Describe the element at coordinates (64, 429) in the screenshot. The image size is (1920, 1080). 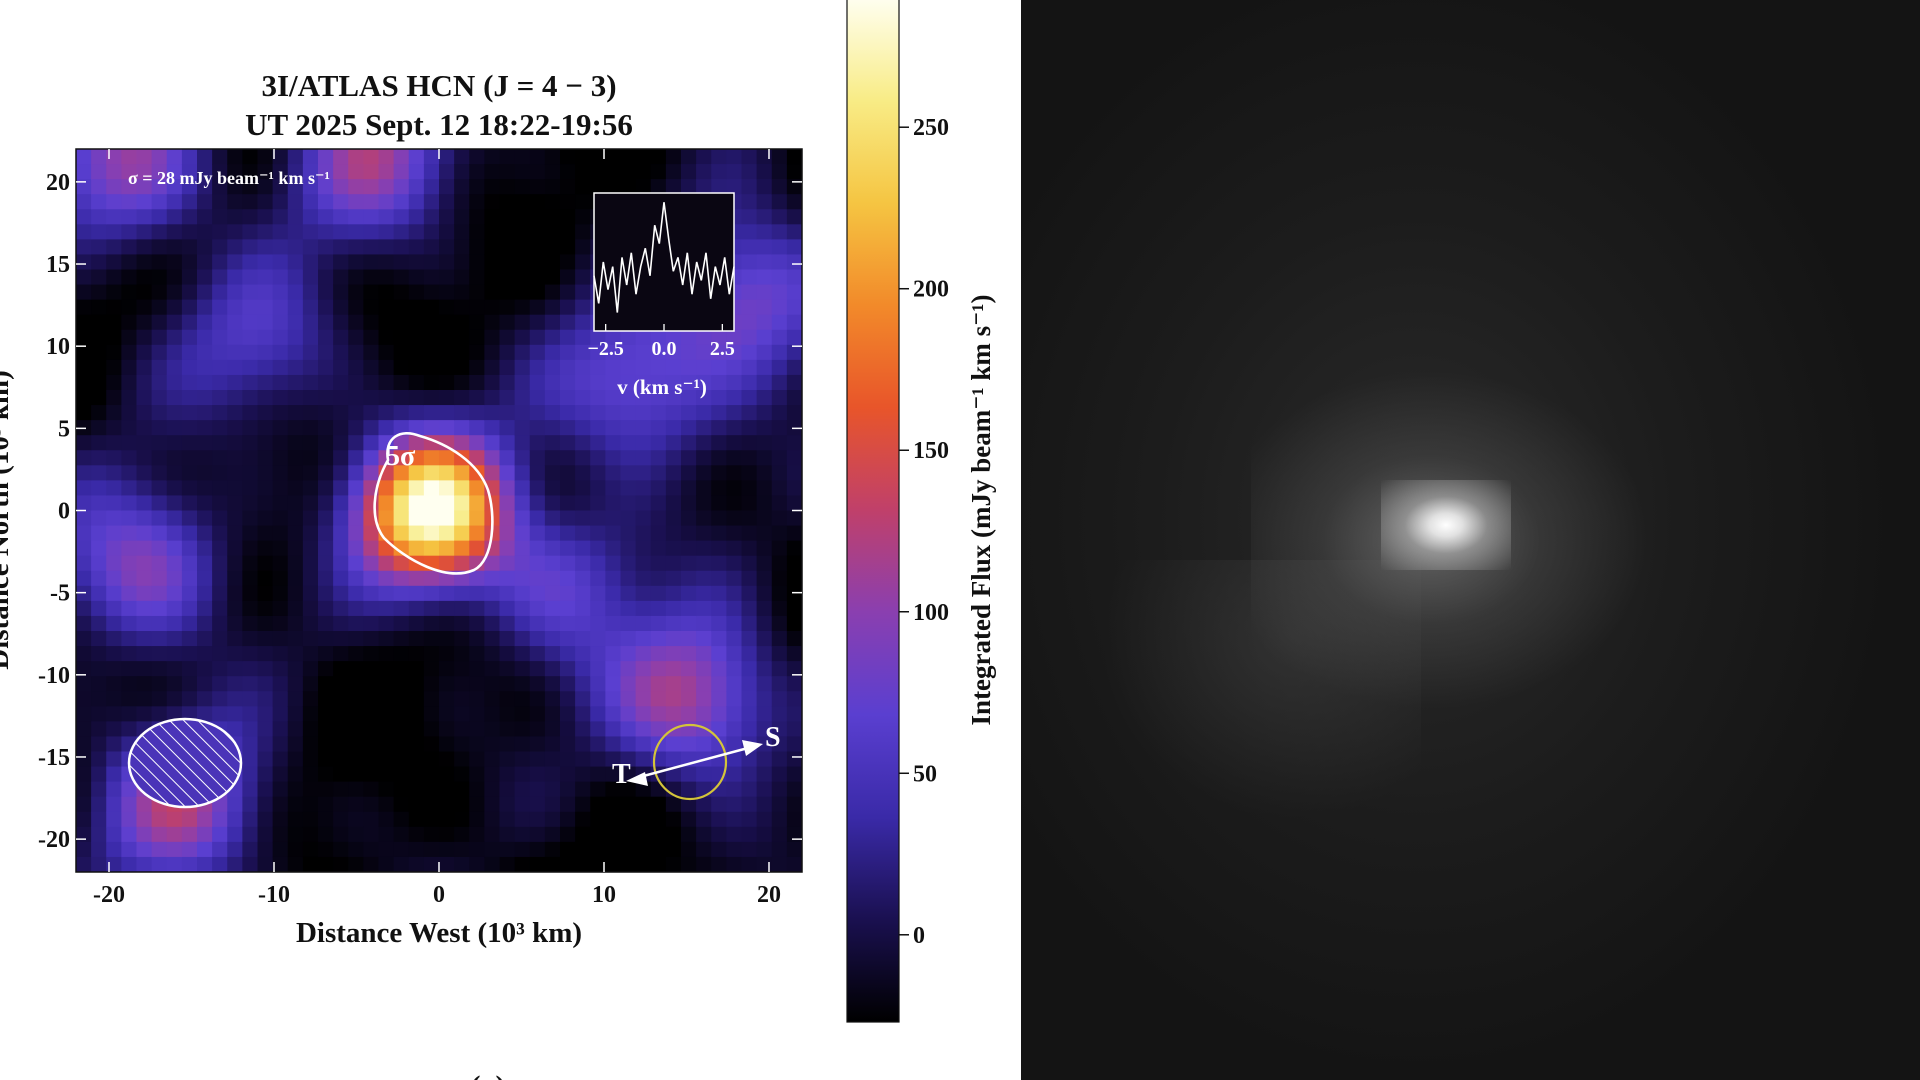
I see `y-tick-label: 5` at that location.